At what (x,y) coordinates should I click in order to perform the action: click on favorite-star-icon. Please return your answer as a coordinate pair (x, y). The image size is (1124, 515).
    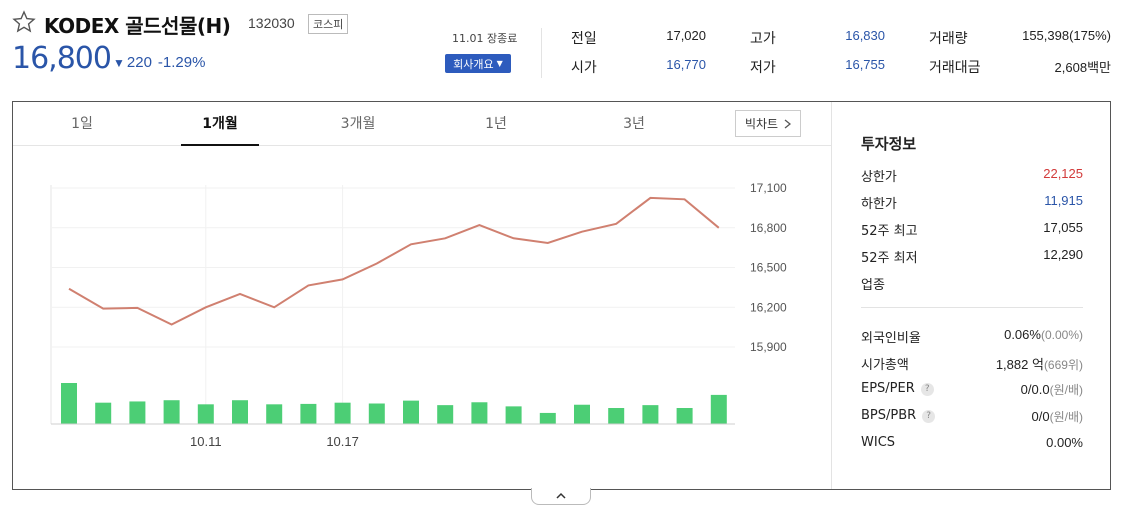
    Looking at the image, I should click on (24, 22).